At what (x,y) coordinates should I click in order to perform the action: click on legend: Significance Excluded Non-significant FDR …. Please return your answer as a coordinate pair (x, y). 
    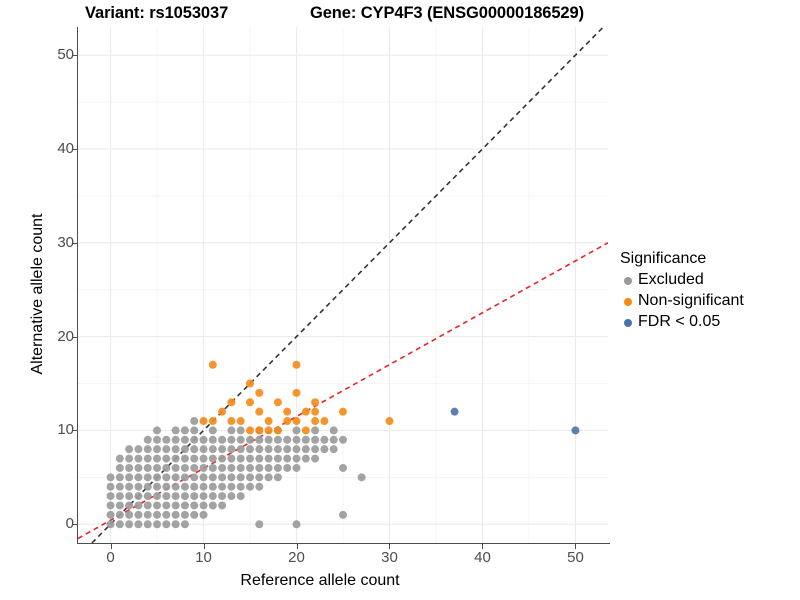
    Looking at the image, I should click on (707, 291).